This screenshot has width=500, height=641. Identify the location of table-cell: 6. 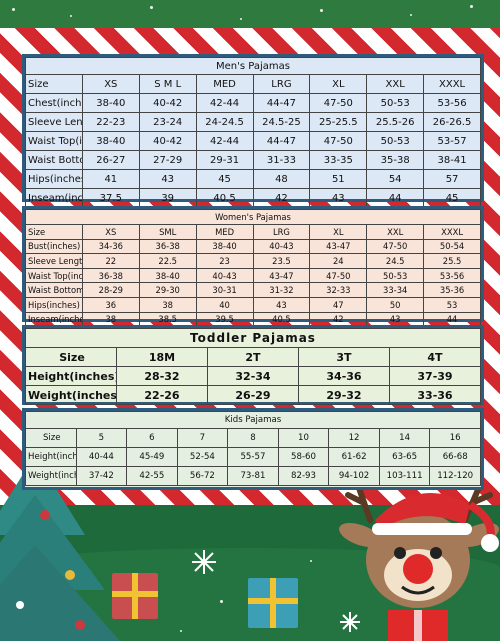
(152, 438).